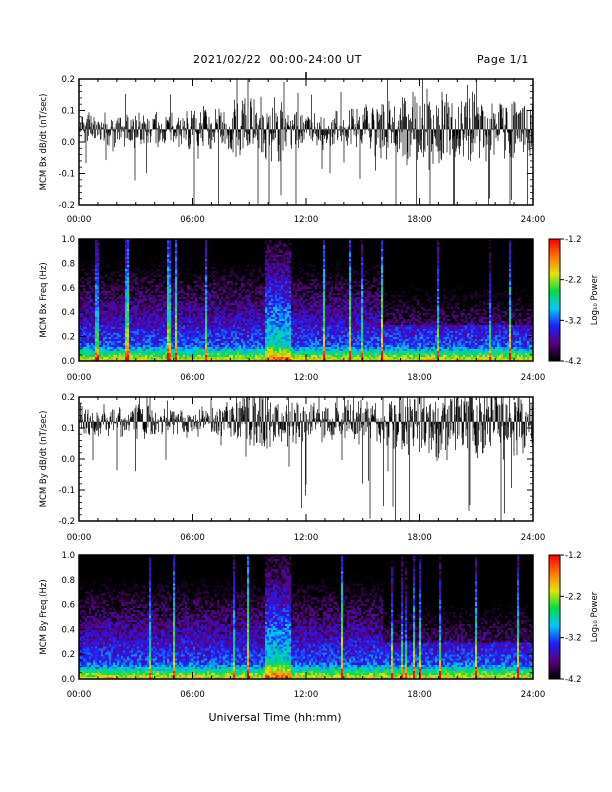 The width and height of the screenshot is (612, 792). What do you see at coordinates (275, 717) in the screenshot?
I see `x-axis-label: Universal Time (hh:mm)` at bounding box center [275, 717].